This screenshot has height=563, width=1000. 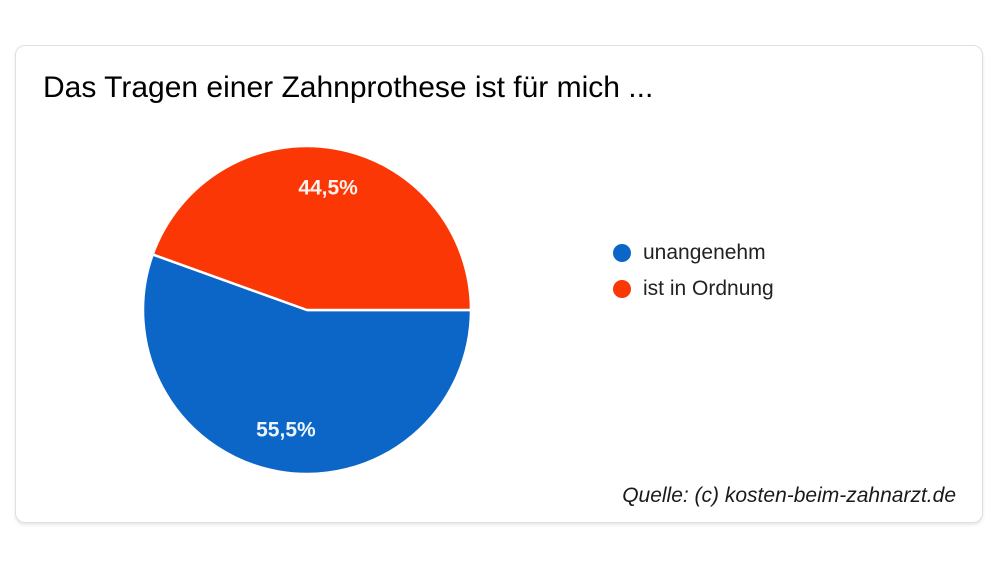 What do you see at coordinates (286, 430) in the screenshot?
I see `slice-percentage-label: 55,5%` at bounding box center [286, 430].